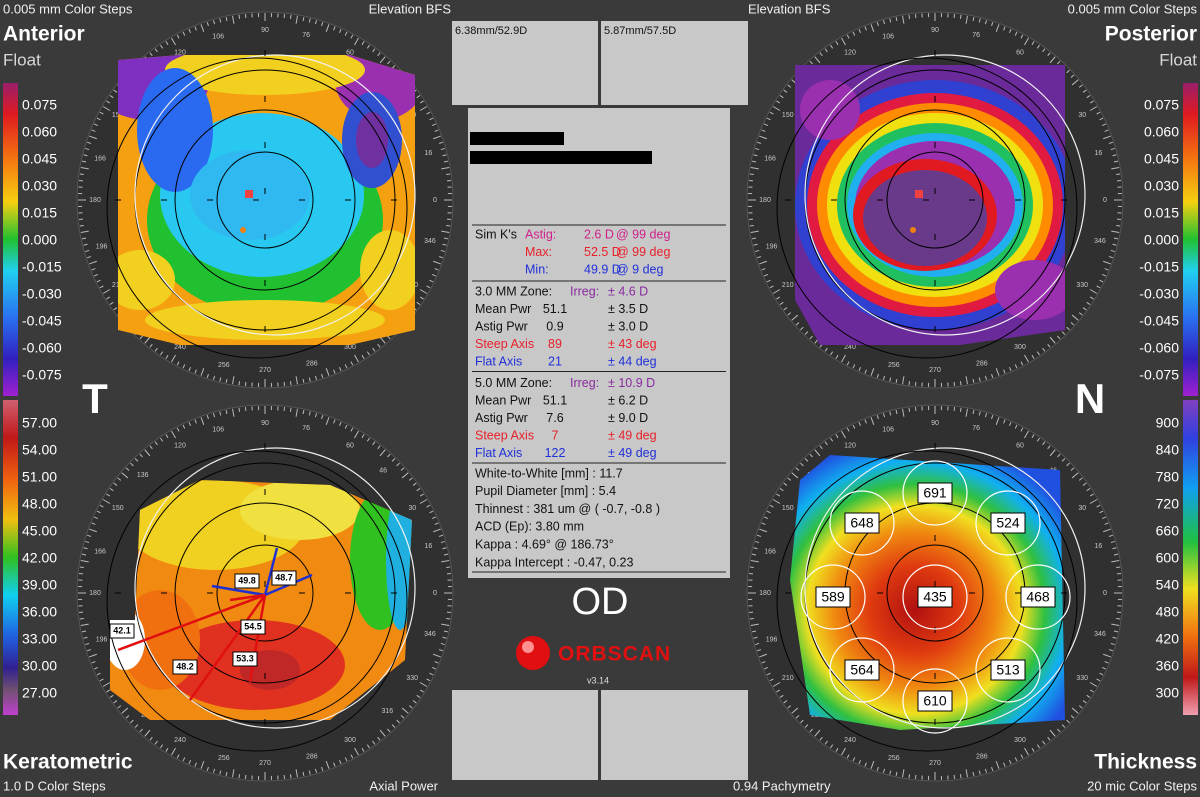 The width and height of the screenshot is (1200, 797). Describe the element at coordinates (42, 267) in the screenshot. I see `scale-label: -0.015` at that location.